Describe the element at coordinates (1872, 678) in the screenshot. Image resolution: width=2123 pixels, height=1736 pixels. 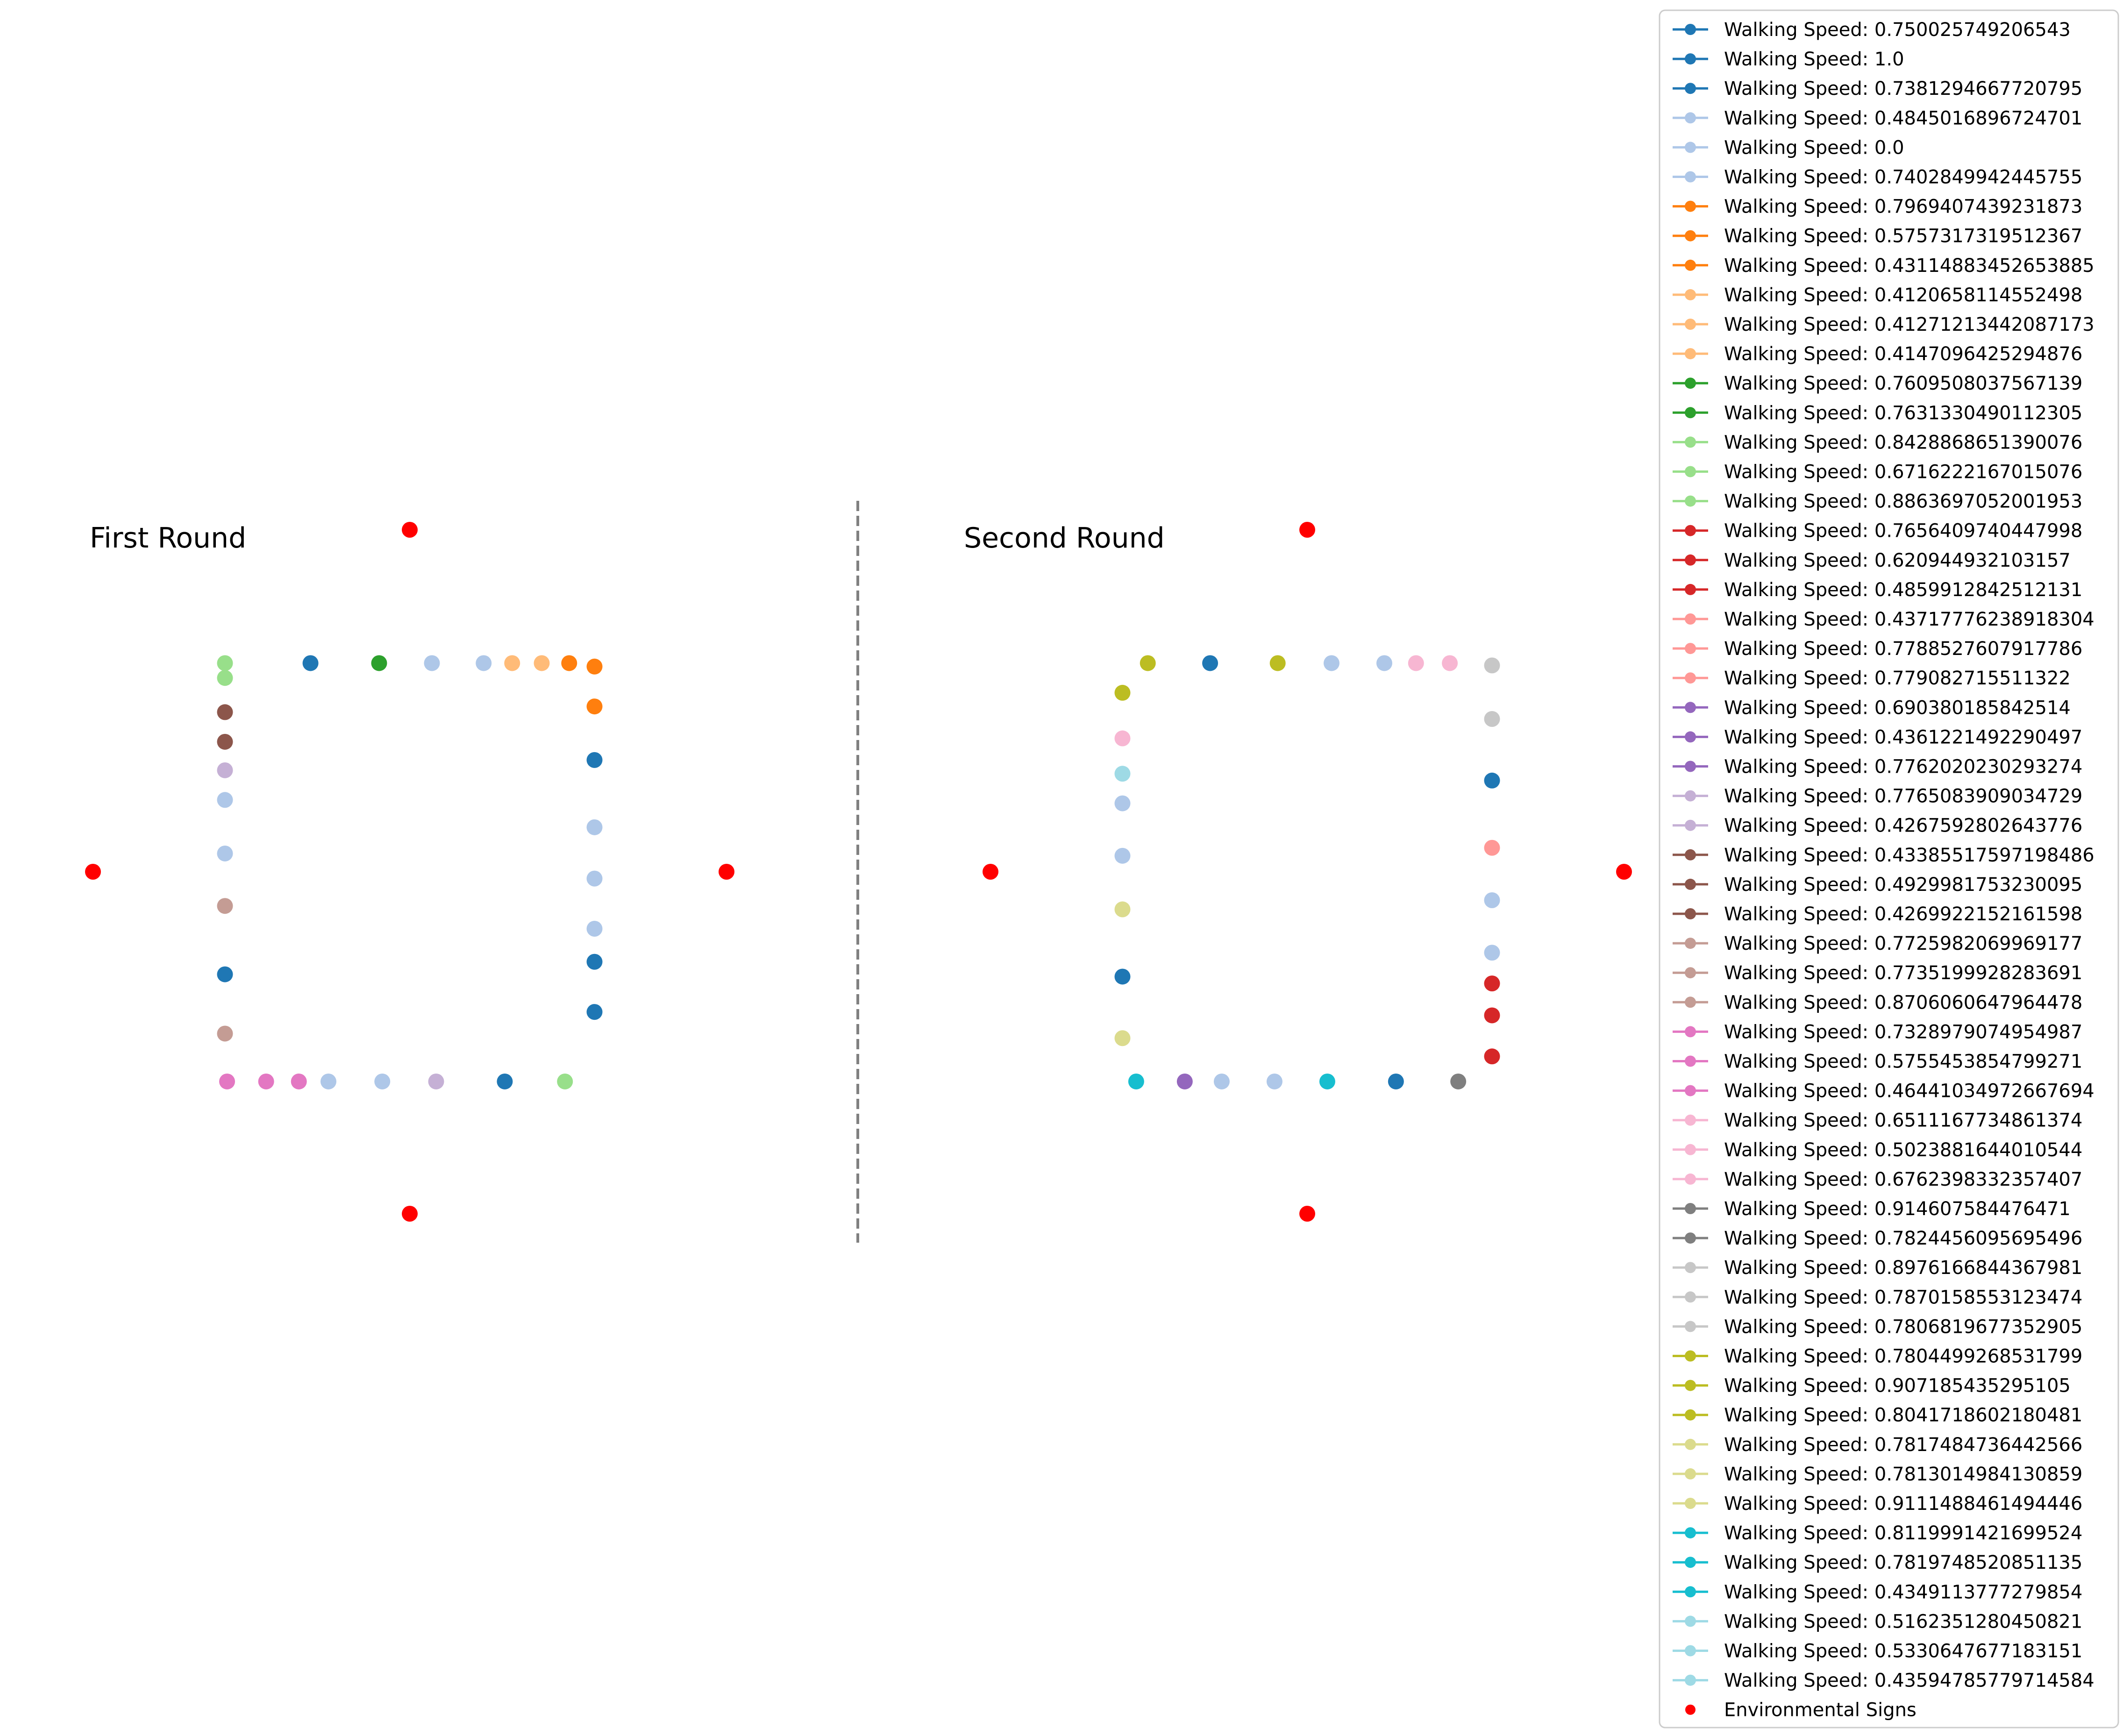
I see `legend-item: Walking Speed: 0.779082715511322` at that location.